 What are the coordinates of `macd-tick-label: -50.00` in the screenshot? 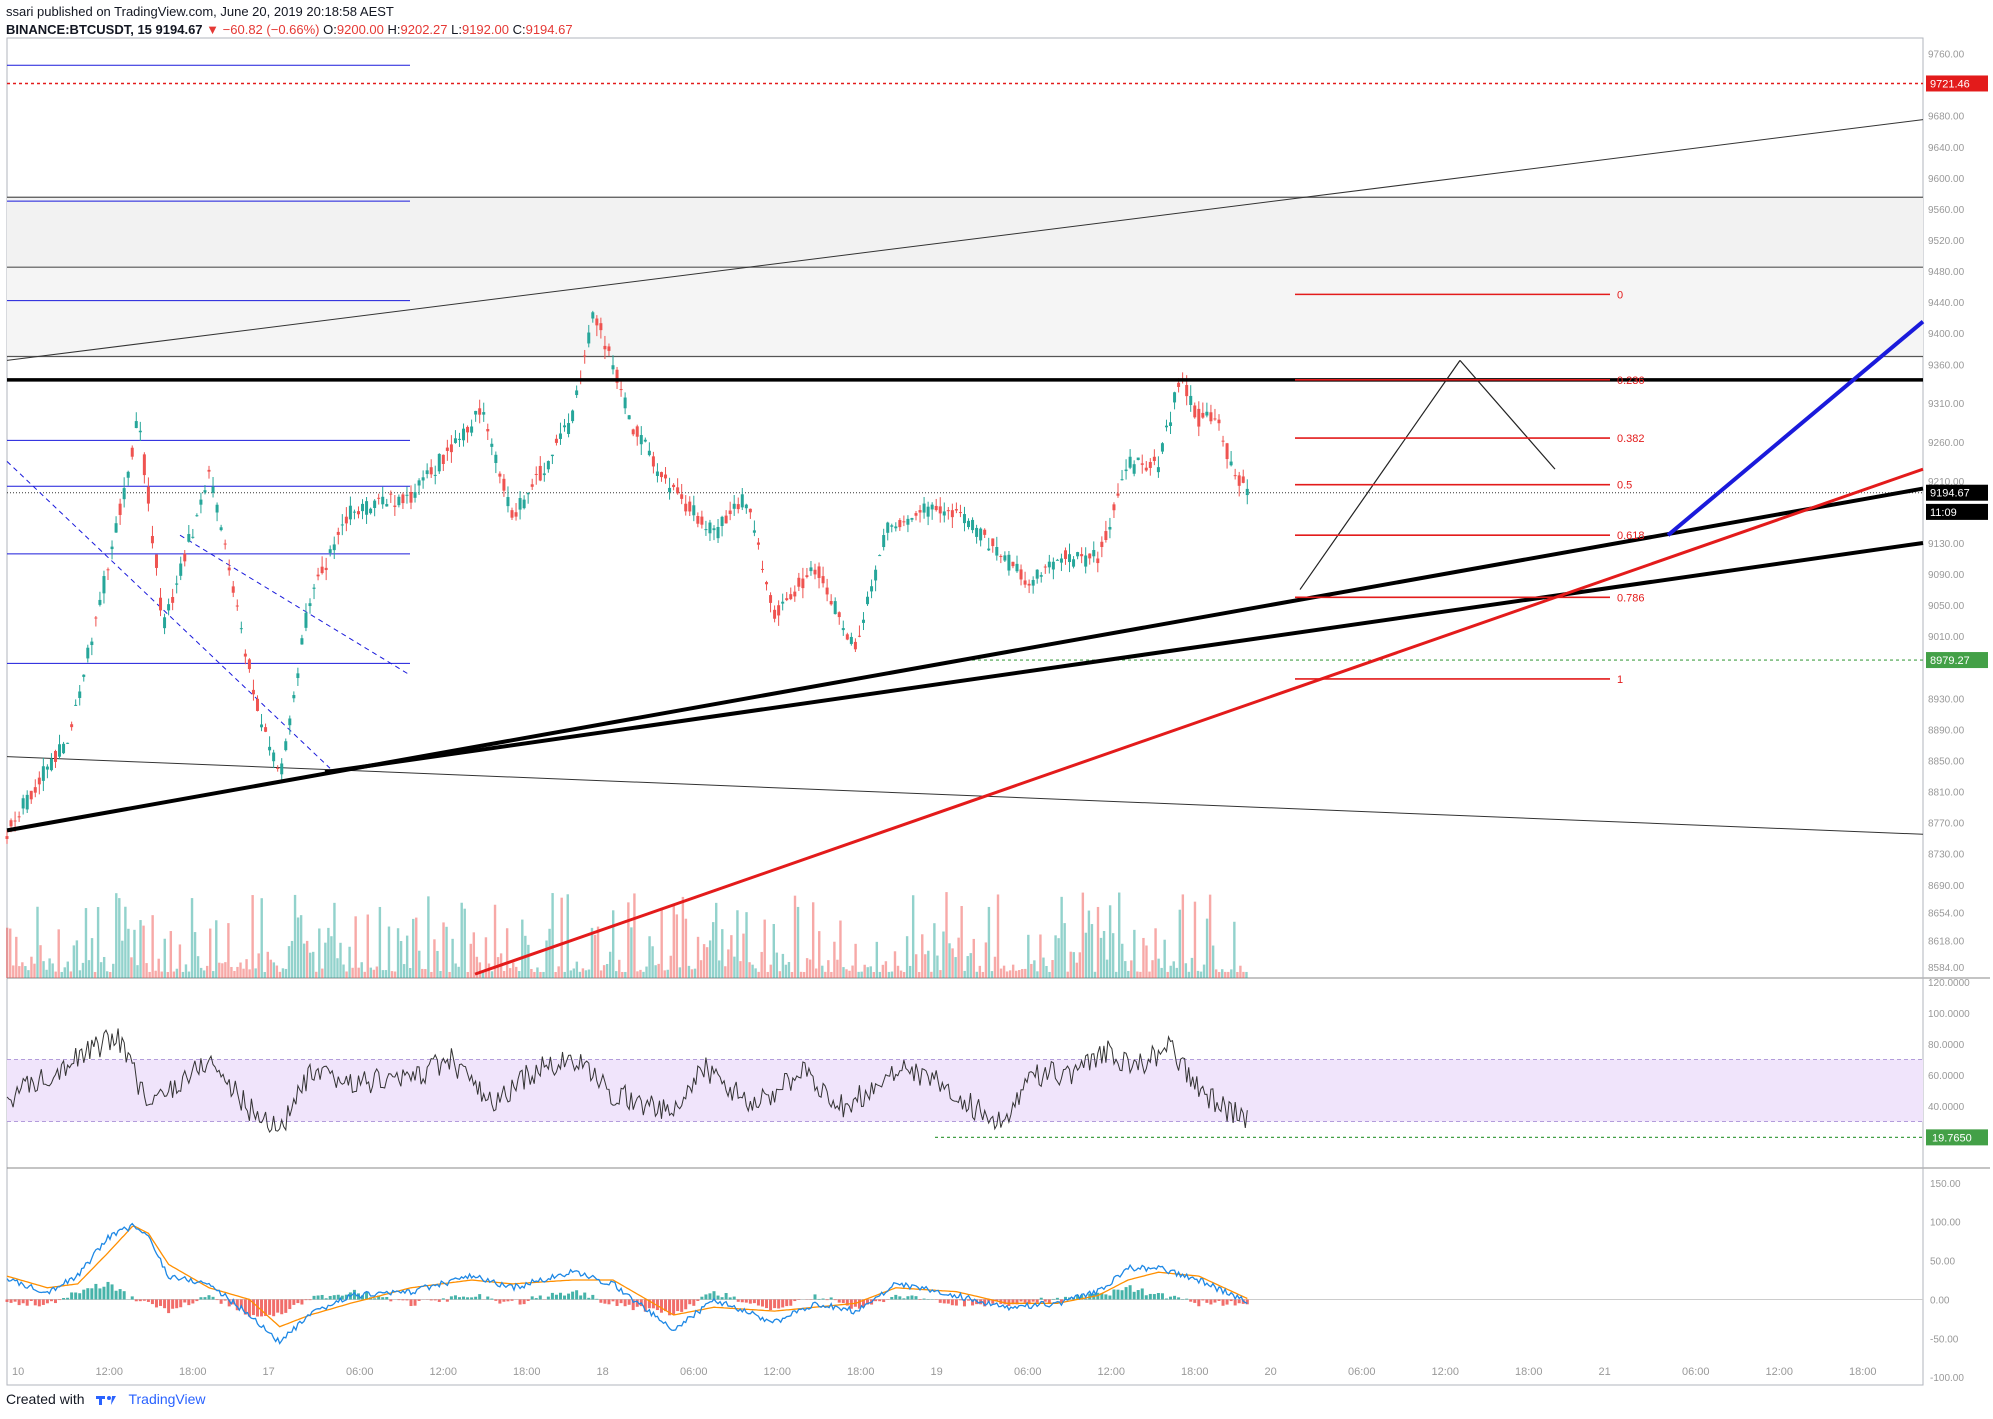 It's located at (1944, 1339).